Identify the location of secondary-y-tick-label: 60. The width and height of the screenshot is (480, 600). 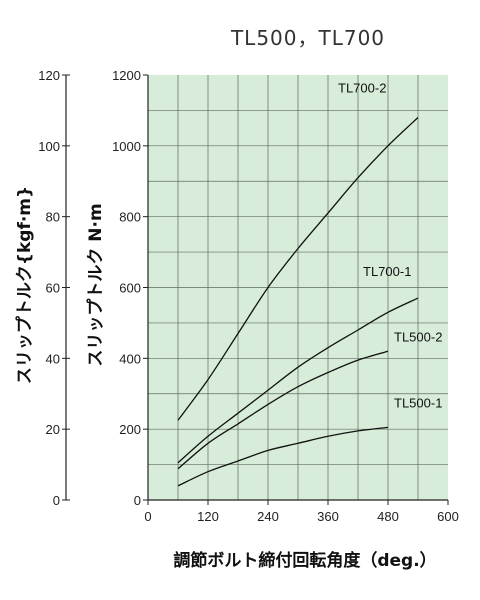
(53, 288).